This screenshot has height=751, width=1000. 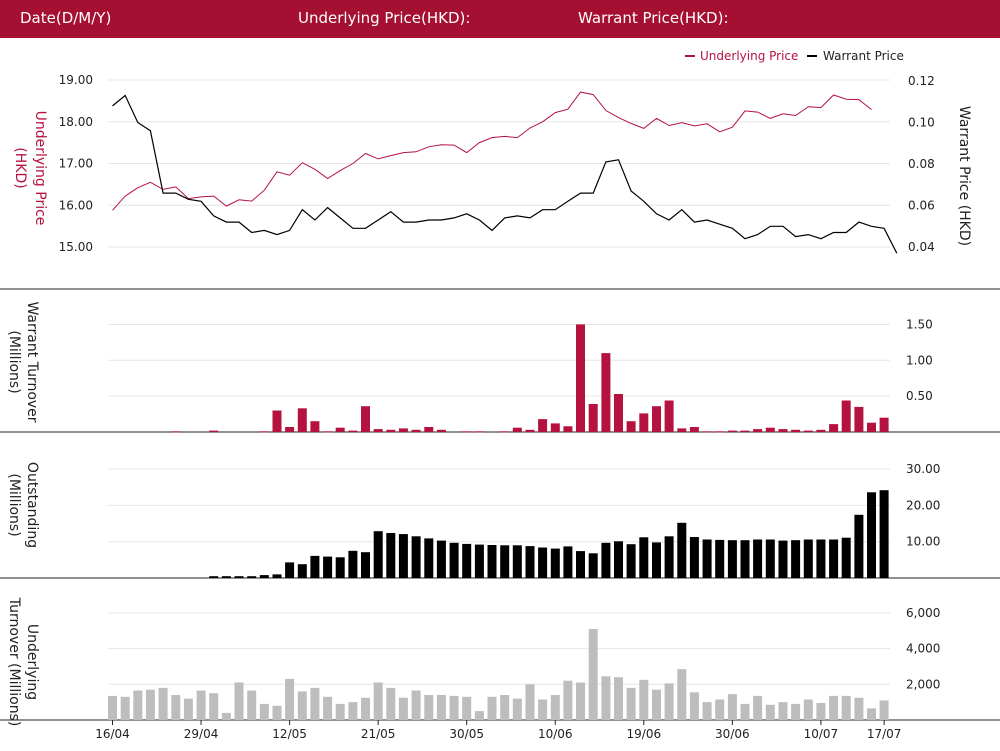 I want to click on right-tick-label: 0.10, so click(x=921, y=123).